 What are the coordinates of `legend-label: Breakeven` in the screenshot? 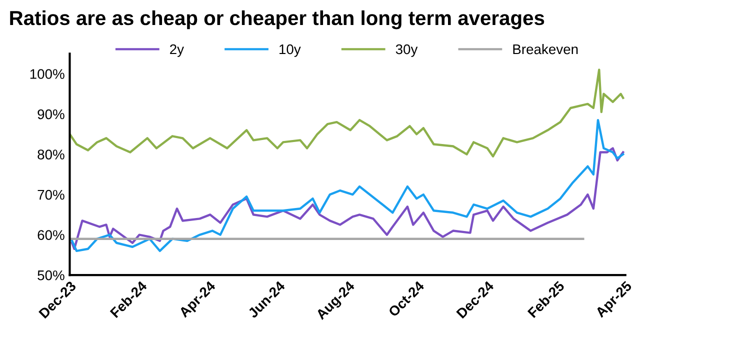 It's located at (545, 49).